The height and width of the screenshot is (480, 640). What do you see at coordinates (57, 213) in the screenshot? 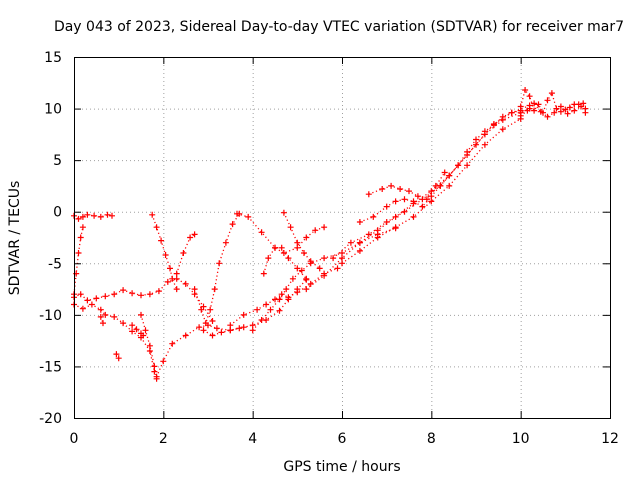
I see `y-tick-label: 0` at bounding box center [57, 213].